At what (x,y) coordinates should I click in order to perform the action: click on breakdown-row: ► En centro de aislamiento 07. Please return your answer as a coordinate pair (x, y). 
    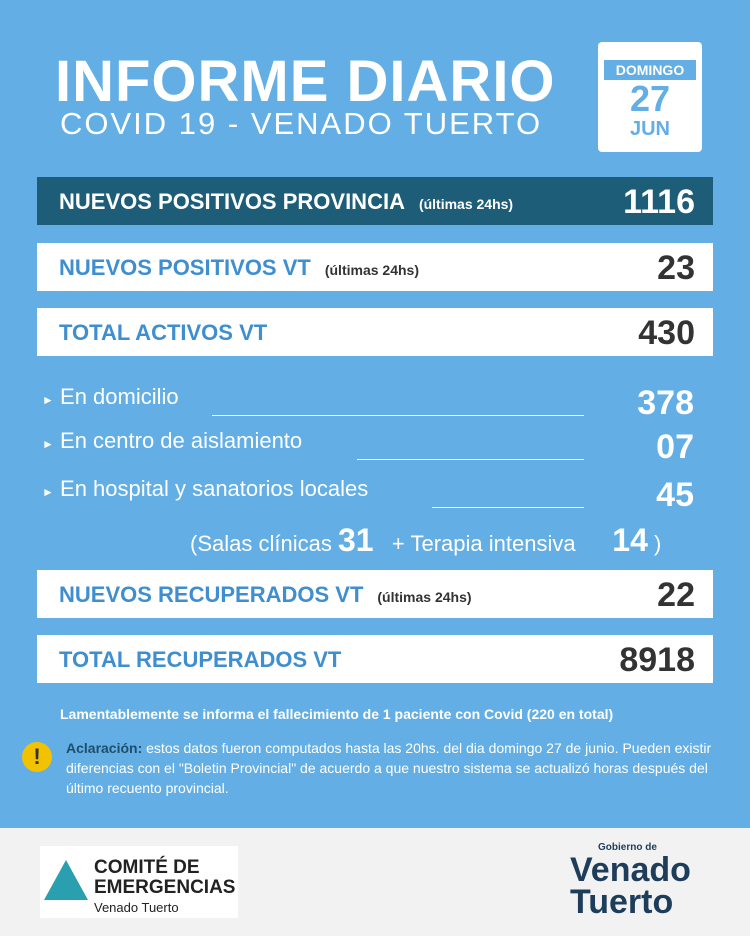
    Looking at the image, I should click on (372, 448).